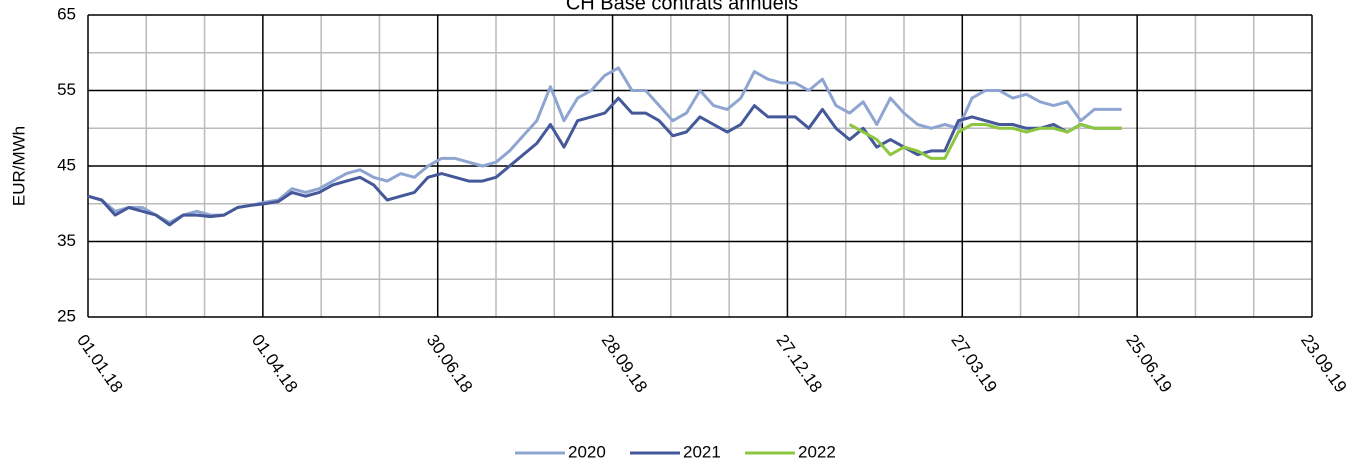  What do you see at coordinates (974, 363) in the screenshot?
I see `x-tick-label: 27.03.19` at bounding box center [974, 363].